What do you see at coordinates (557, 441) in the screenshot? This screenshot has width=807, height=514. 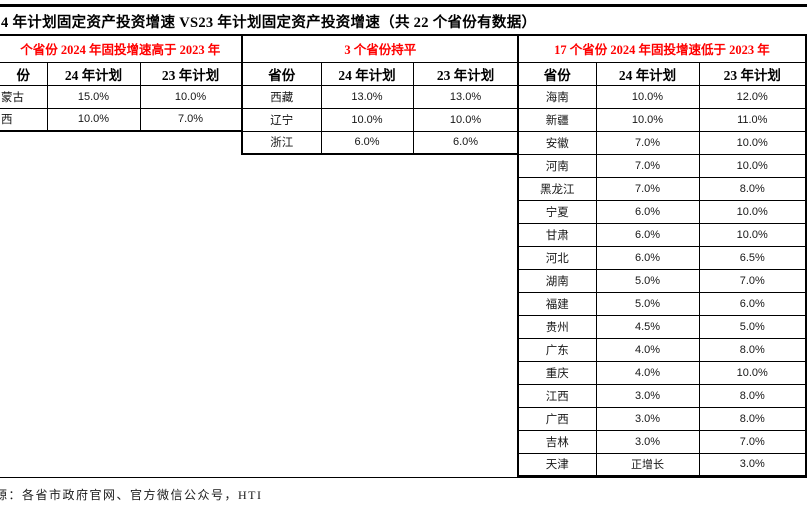 I see `province-cell: 吉林` at bounding box center [557, 441].